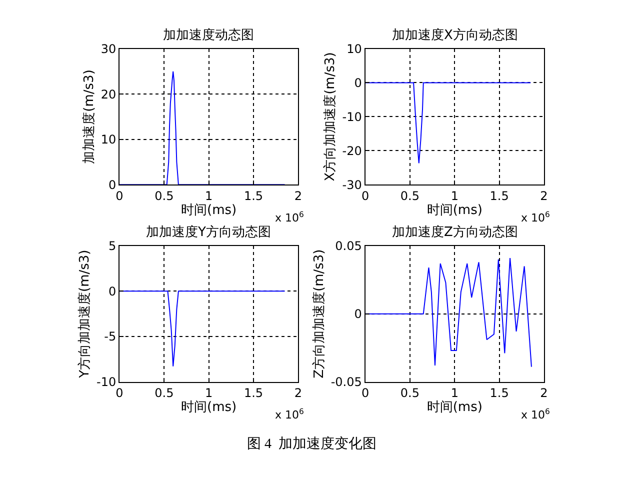 This screenshot has width=623, height=482. I want to click on y-axis-title: Z方向加加速度(m/s3), so click(318, 313).